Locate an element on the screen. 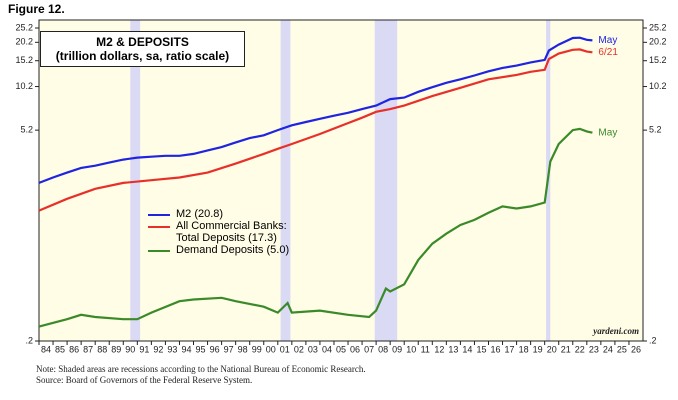  x-tick-label: 93 is located at coordinates (172, 349).